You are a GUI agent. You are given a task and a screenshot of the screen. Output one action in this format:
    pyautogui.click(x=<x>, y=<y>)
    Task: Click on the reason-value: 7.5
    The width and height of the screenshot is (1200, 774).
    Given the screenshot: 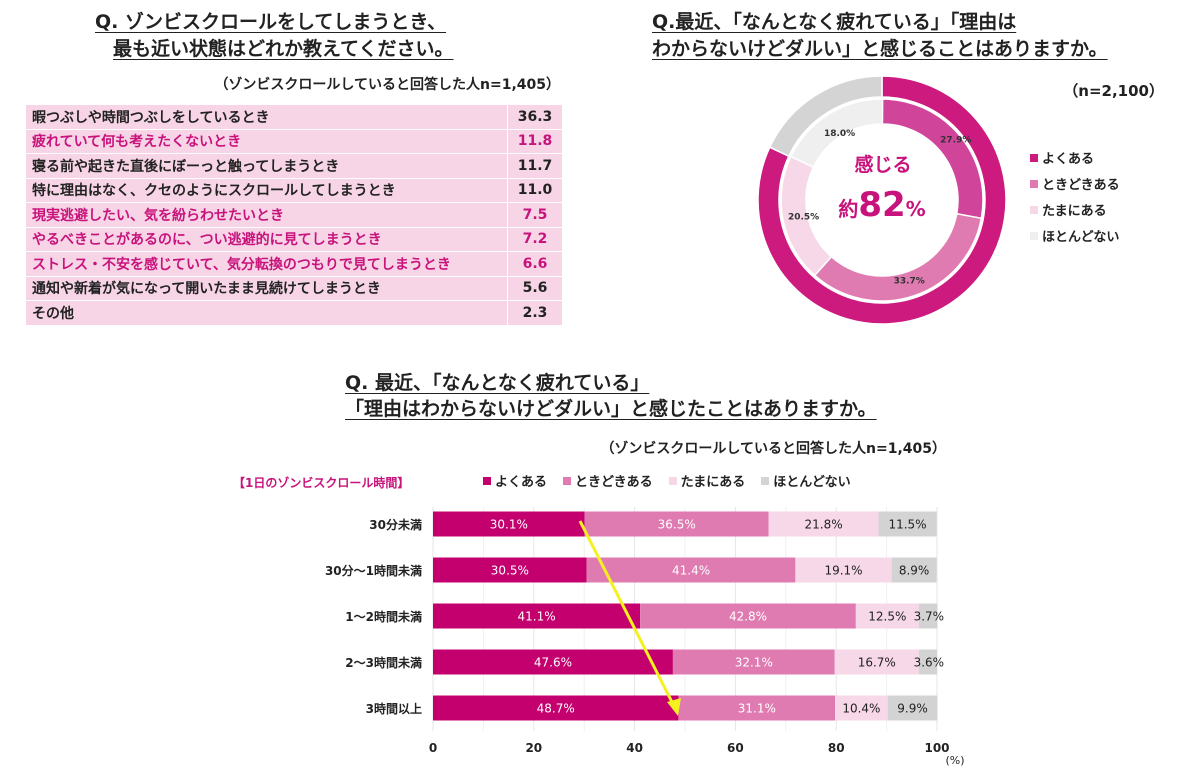 What is the action you would take?
    pyautogui.click(x=535, y=215)
    